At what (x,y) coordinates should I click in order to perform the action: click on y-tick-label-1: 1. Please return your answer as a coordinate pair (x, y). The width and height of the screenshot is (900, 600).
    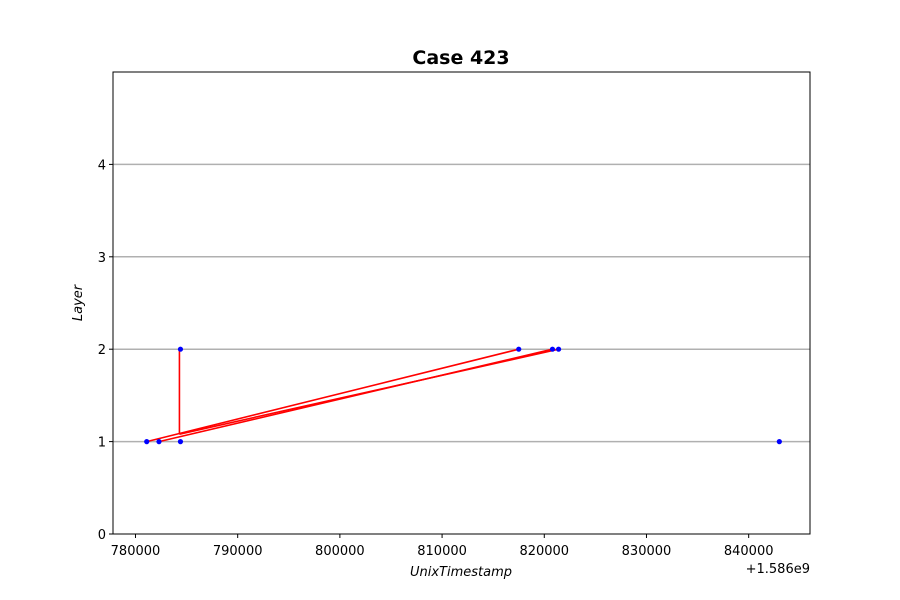
    Looking at the image, I should click on (102, 443).